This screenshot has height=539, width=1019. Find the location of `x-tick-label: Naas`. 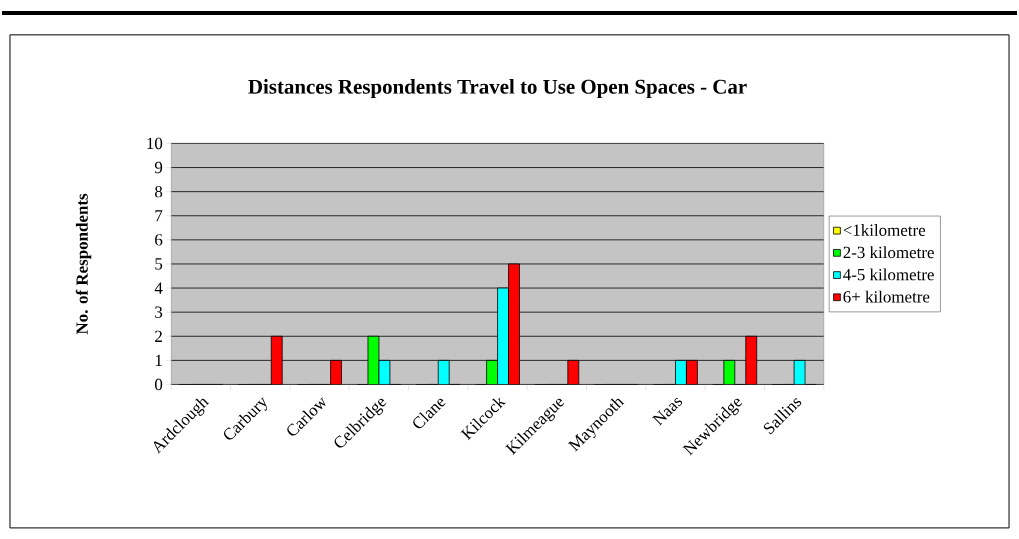

x-tick-label: Naas is located at coordinates (667, 411).